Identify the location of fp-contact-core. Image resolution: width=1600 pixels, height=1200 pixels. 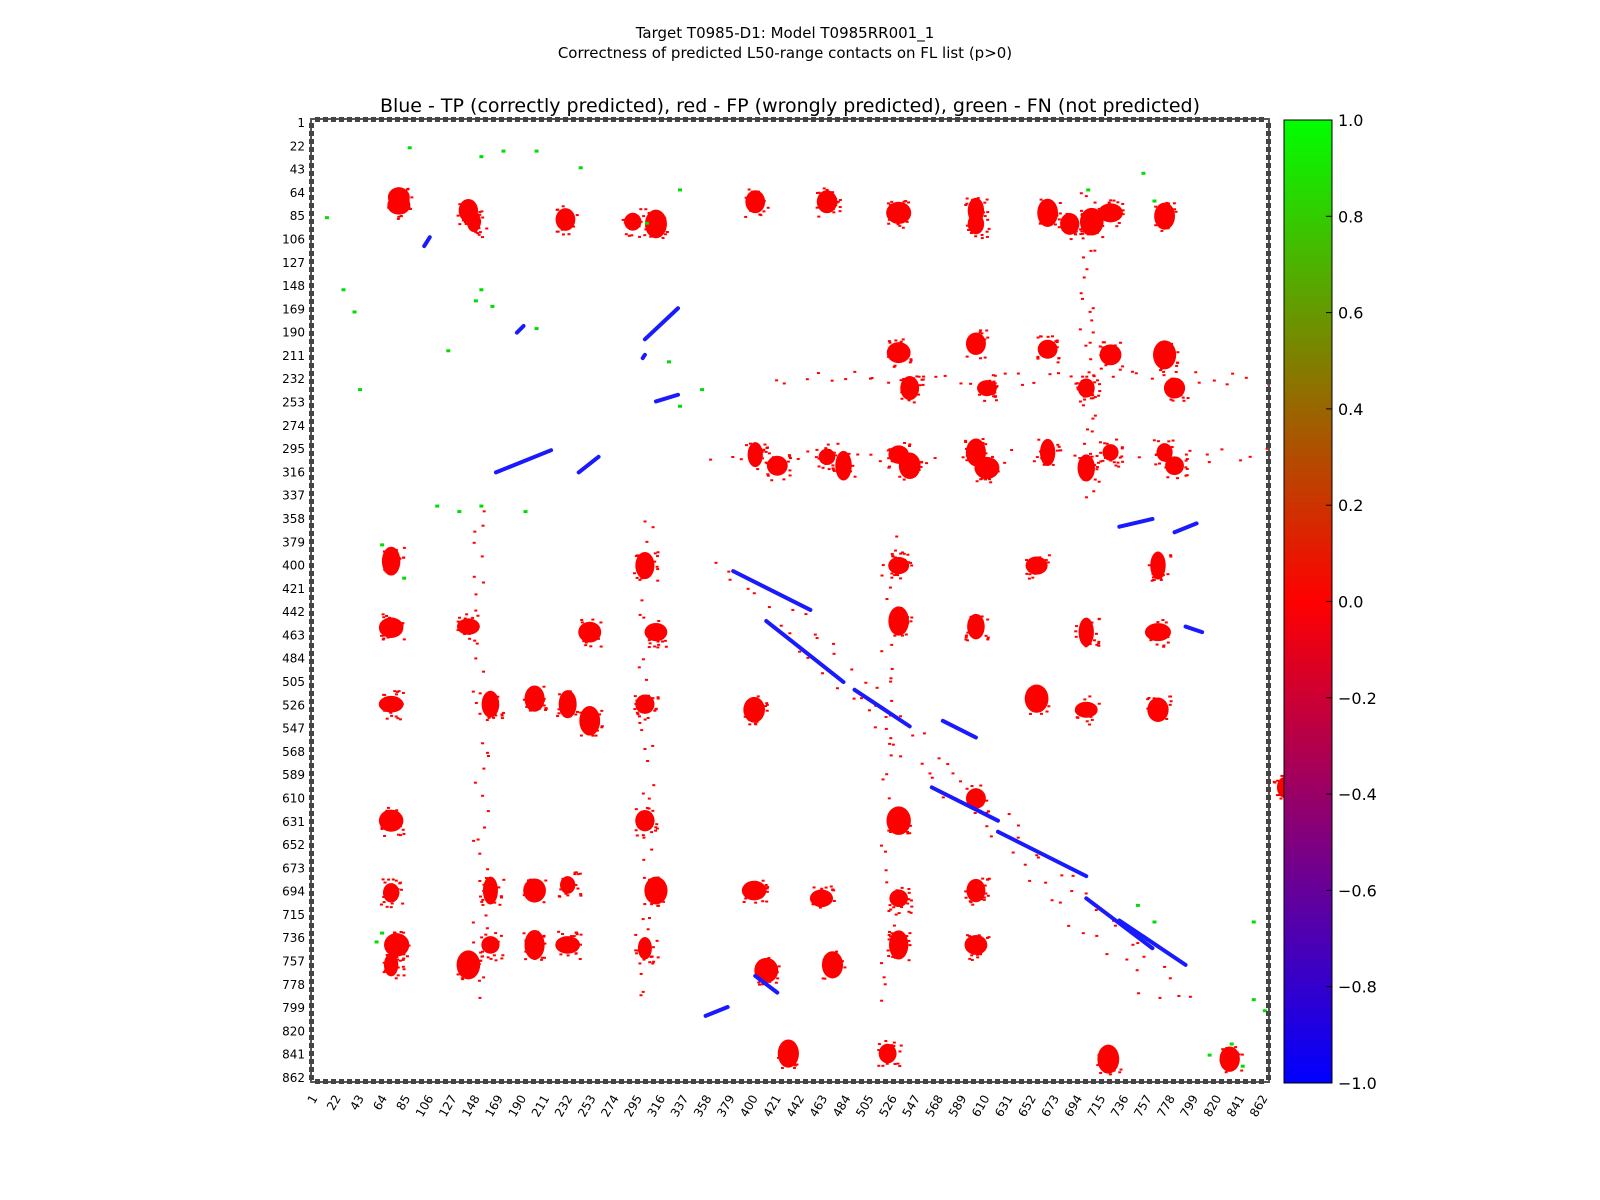
(656, 632).